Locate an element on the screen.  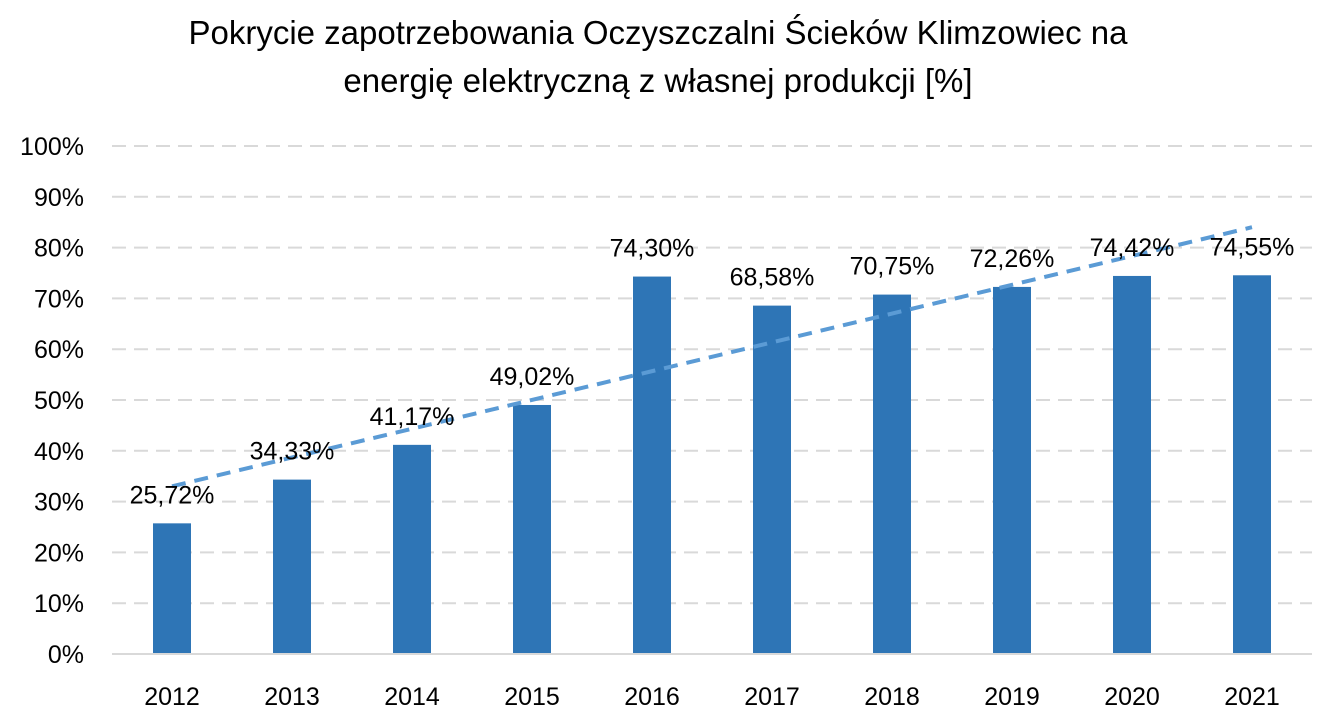
data-label: 34,33% is located at coordinates (292, 452).